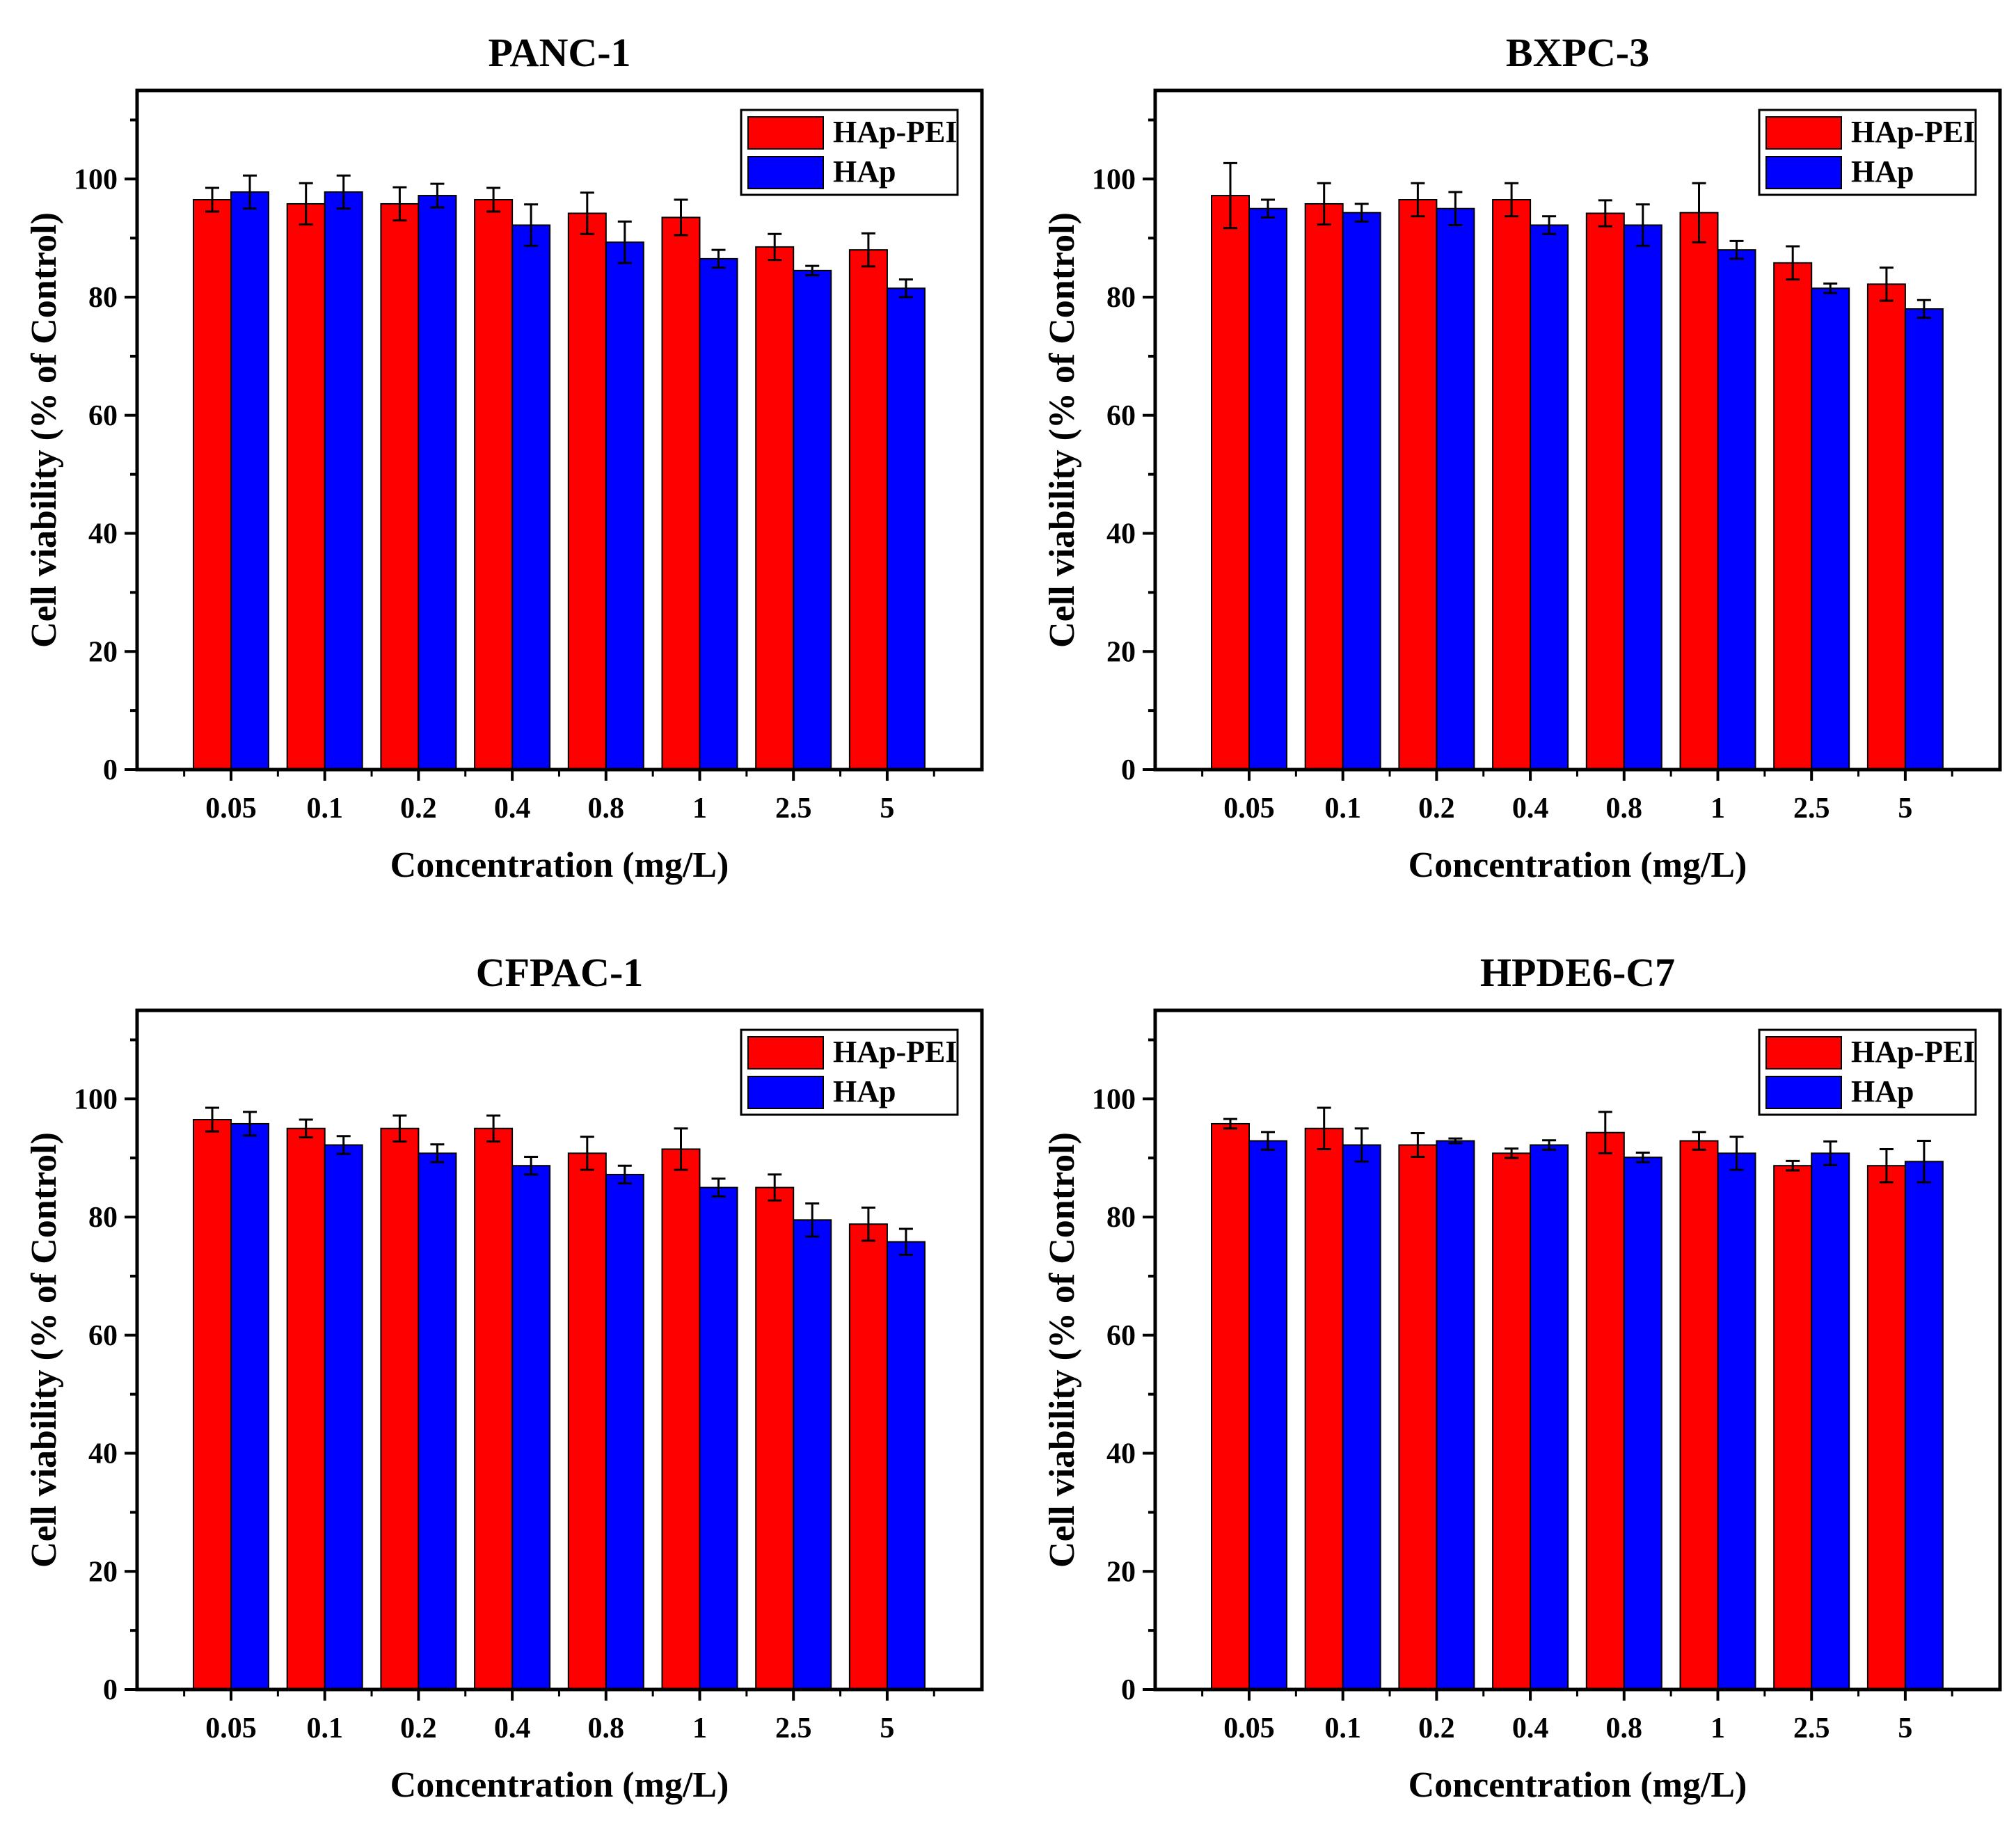 The image size is (2016, 1821). I want to click on legend-swatch-hap, so click(785, 1092).